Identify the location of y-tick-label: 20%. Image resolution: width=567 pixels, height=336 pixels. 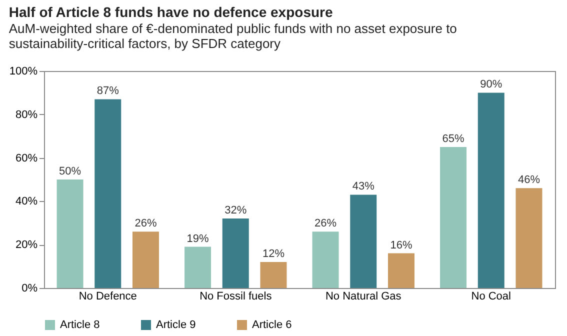
(26, 245).